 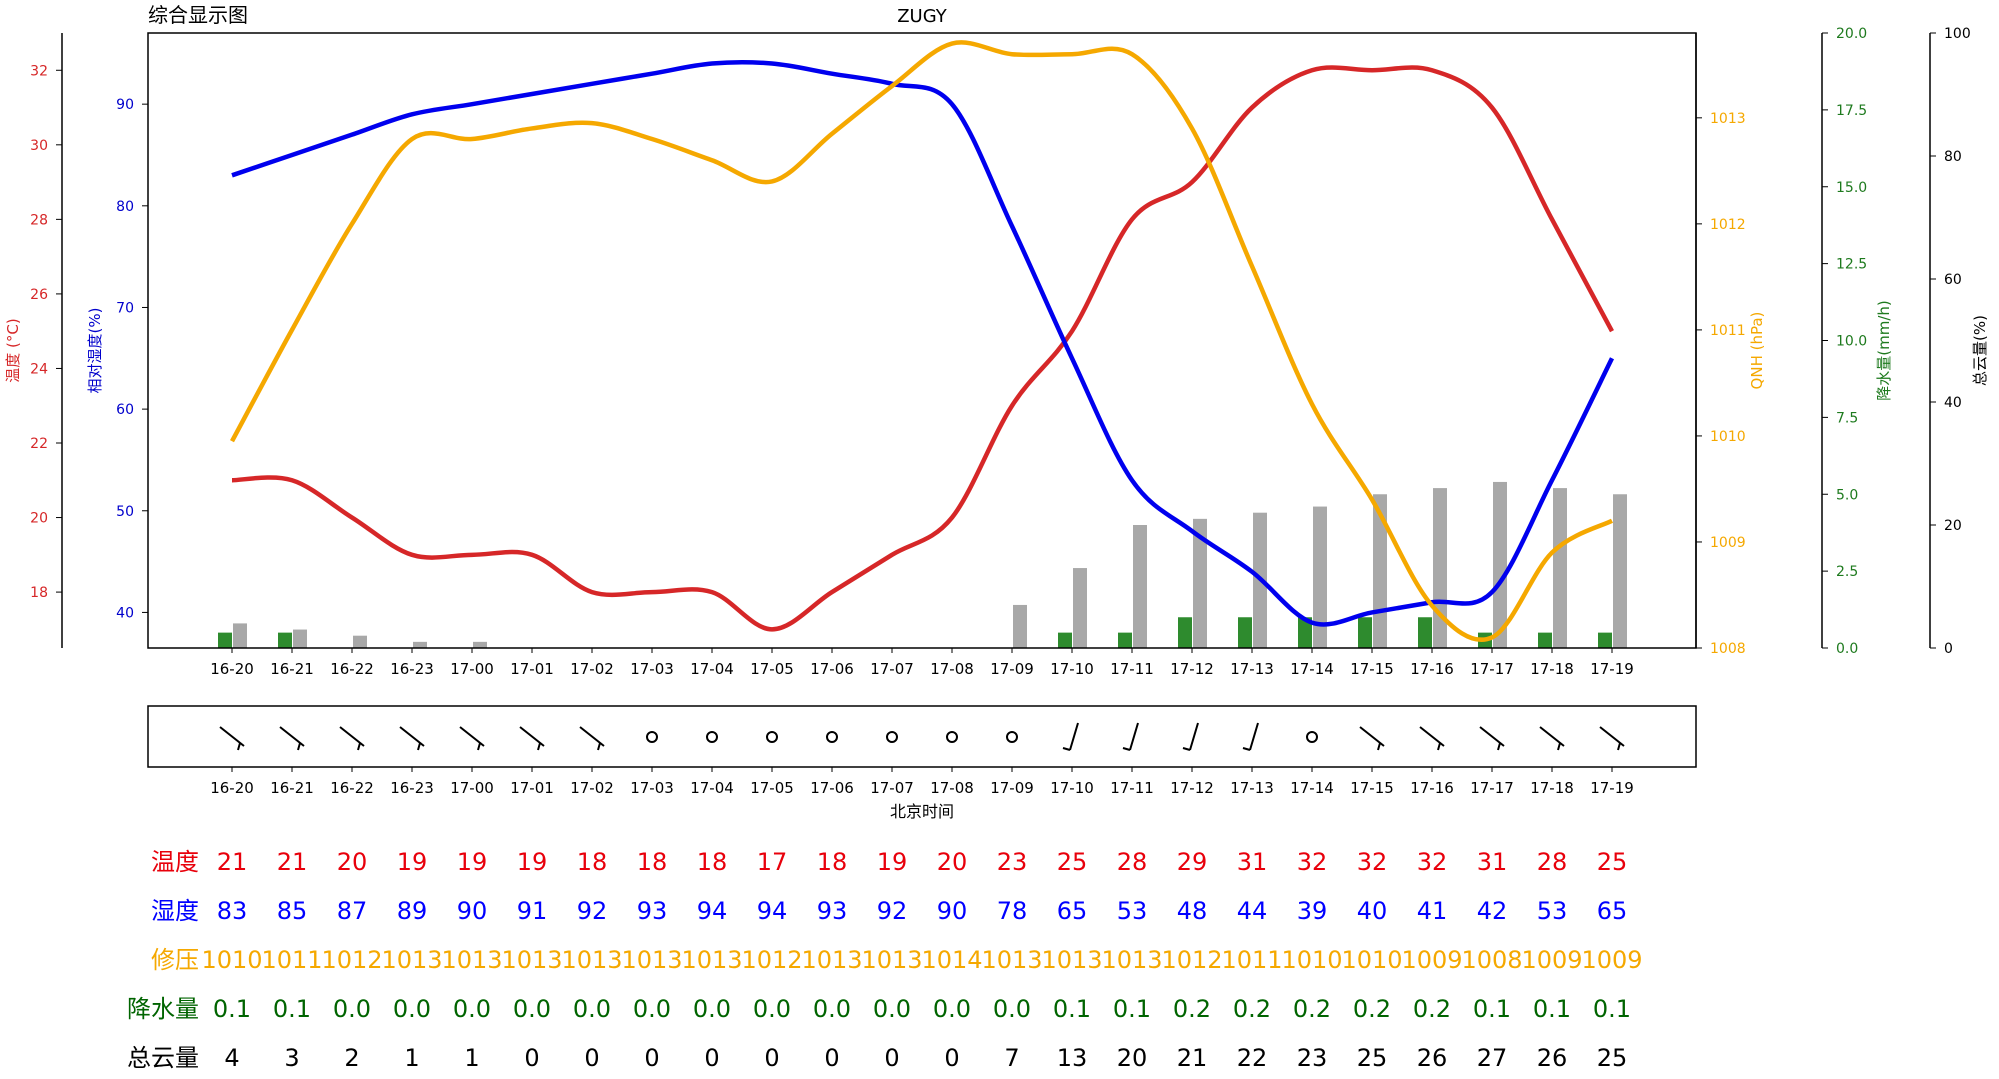 What do you see at coordinates (1728, 331) in the screenshot?
I see `qnh-tick-label: 1011` at bounding box center [1728, 331].